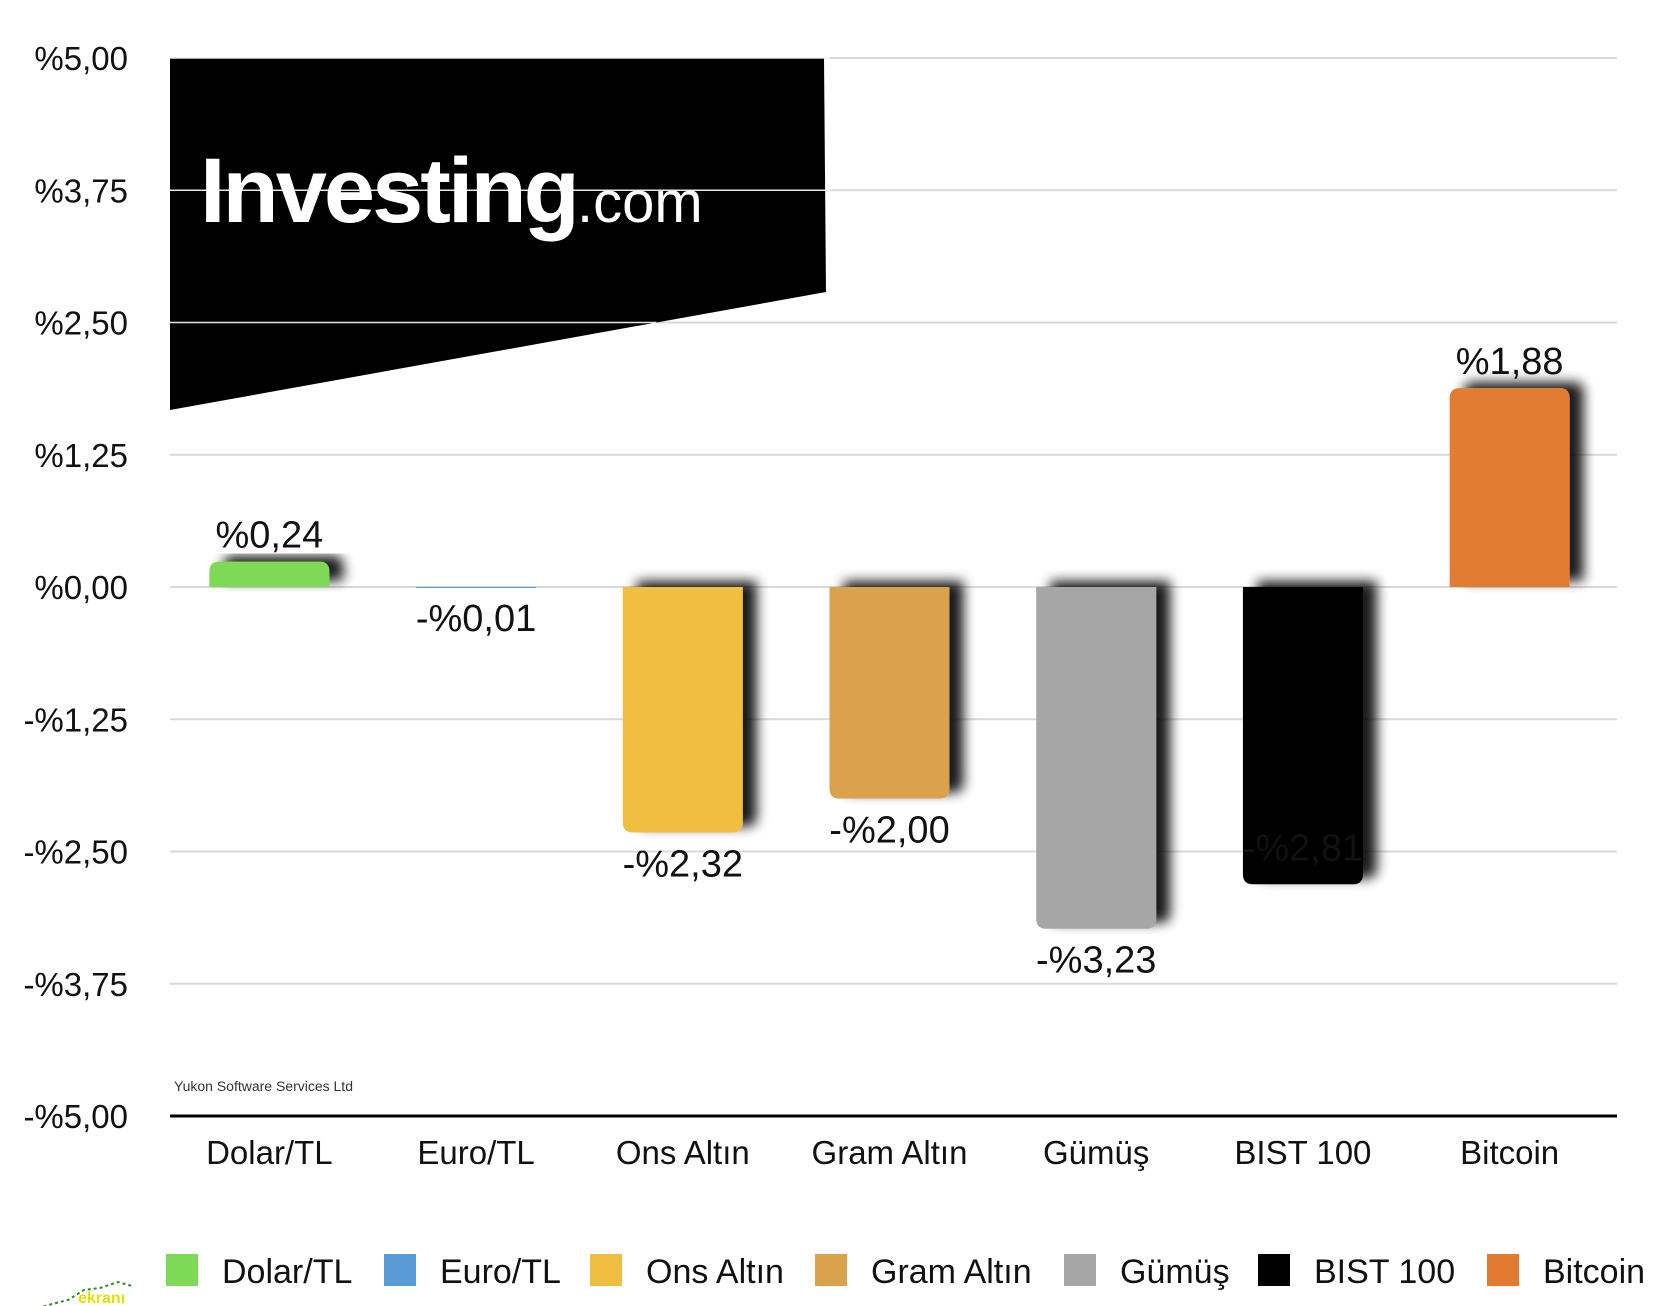 The height and width of the screenshot is (1306, 1678). Describe the element at coordinates (500, 190) in the screenshot. I see `gridlines-over-logo` at that location.